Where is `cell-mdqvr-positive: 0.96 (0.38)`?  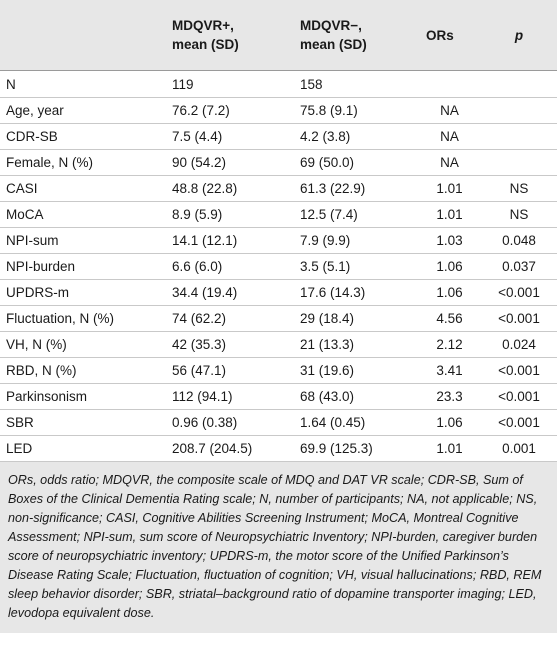 cell-mdqvr-positive: 0.96 (0.38) is located at coordinates (210, 422).